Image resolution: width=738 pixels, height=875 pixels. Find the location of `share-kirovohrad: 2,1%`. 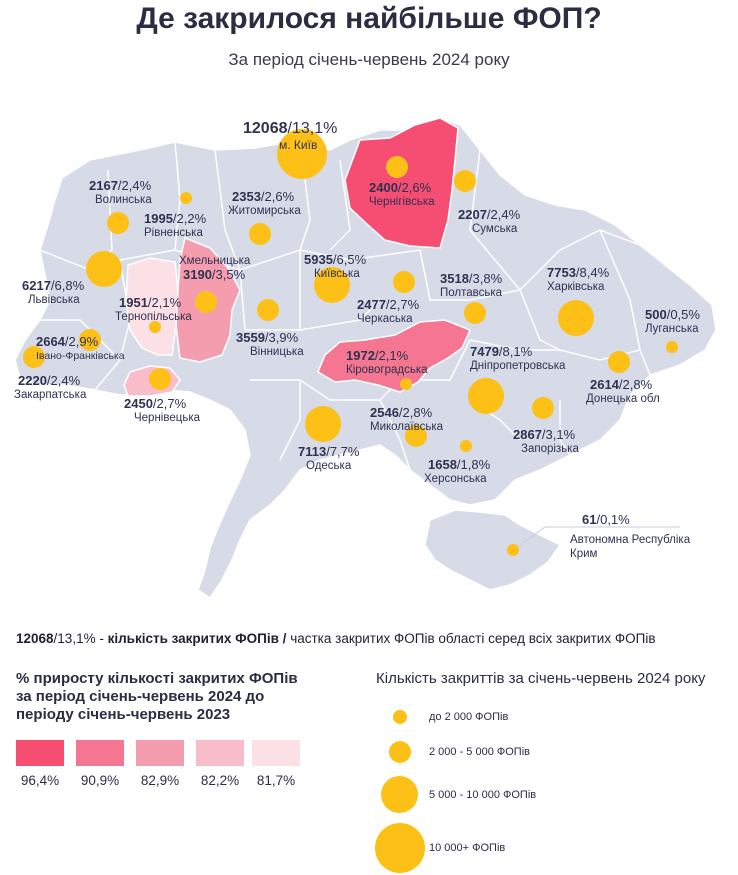

share-kirovohrad: 2,1% is located at coordinates (393, 355).